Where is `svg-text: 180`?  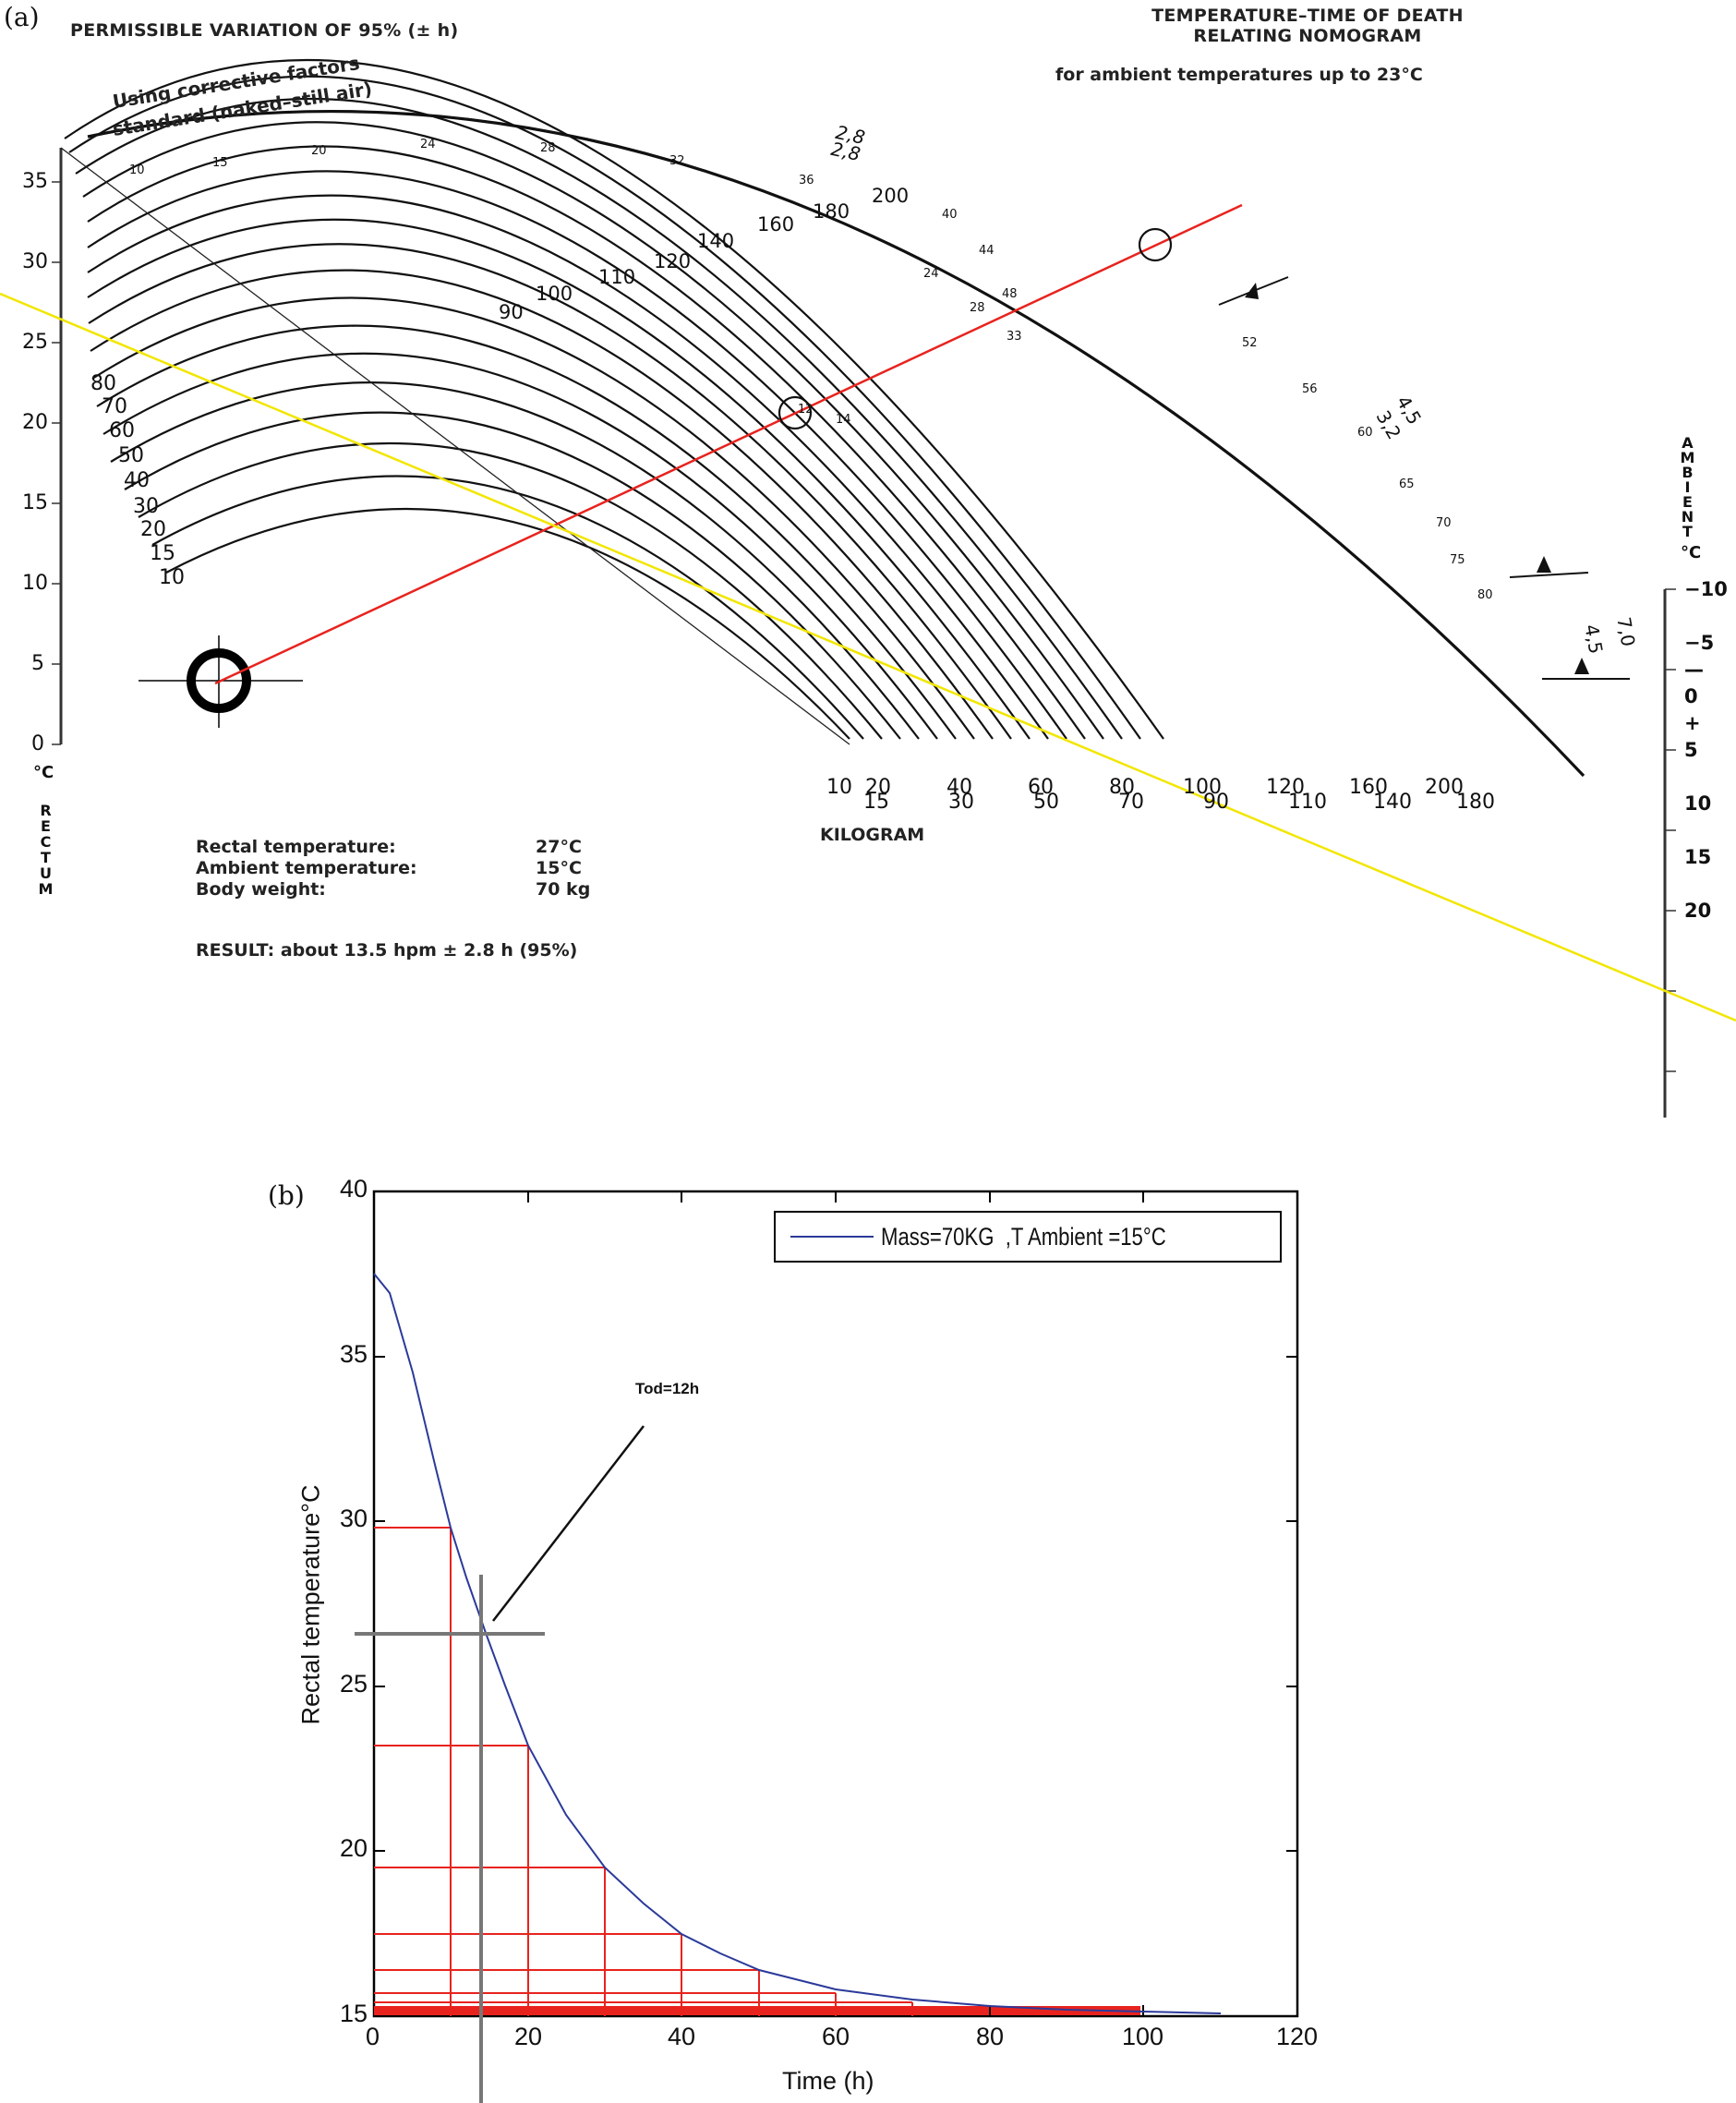
svg-text: 180 is located at coordinates (831, 212).